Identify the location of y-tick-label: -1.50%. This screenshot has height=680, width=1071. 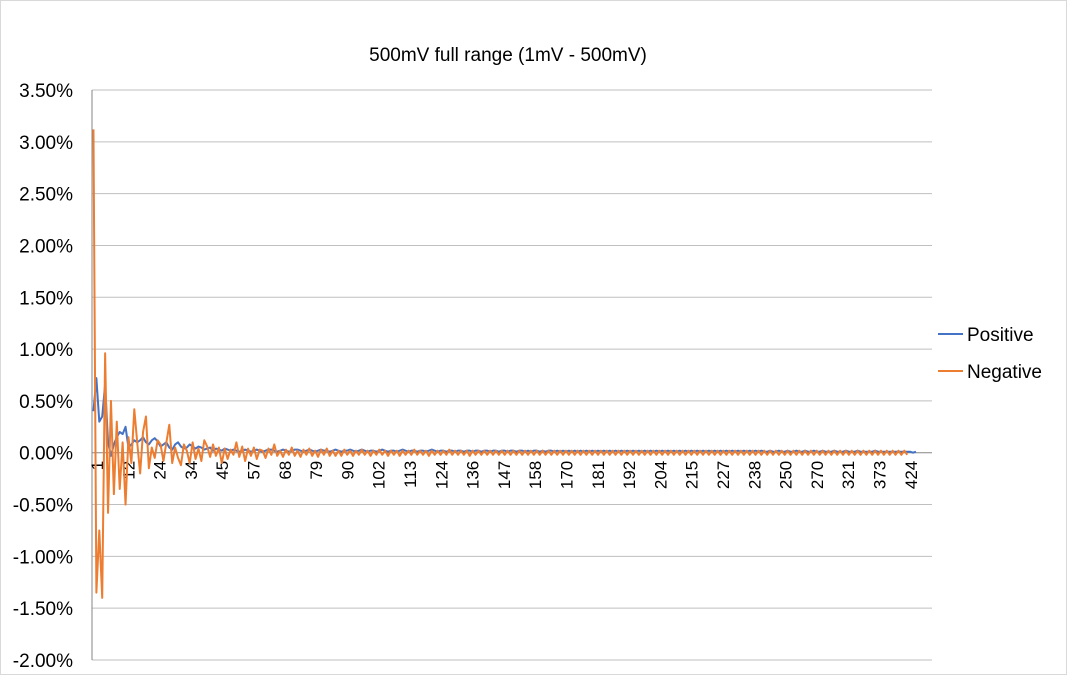
(43, 609).